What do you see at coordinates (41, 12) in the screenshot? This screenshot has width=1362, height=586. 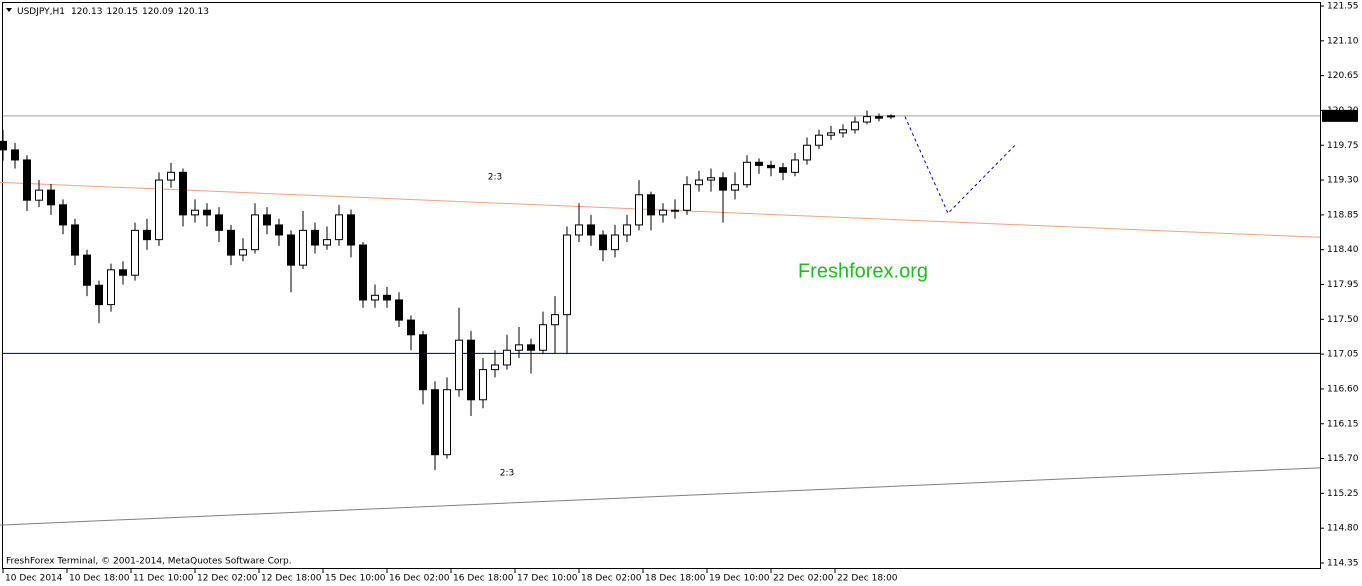 I see `symbol: USDJPY,H1` at bounding box center [41, 12].